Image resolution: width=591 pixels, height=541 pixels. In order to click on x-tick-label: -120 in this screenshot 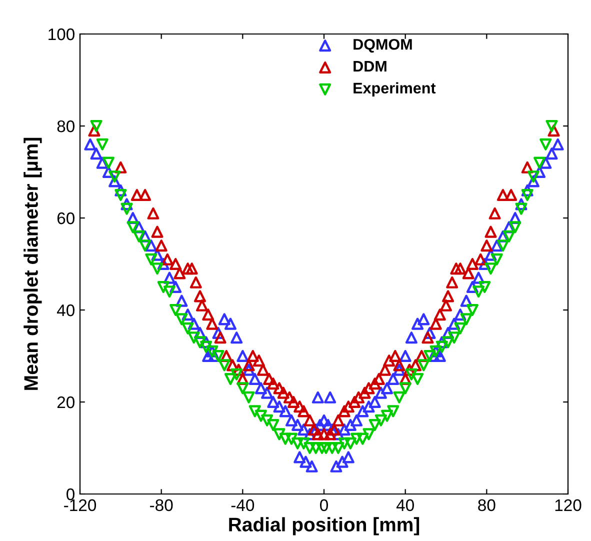, I will do `click(80, 505)`.